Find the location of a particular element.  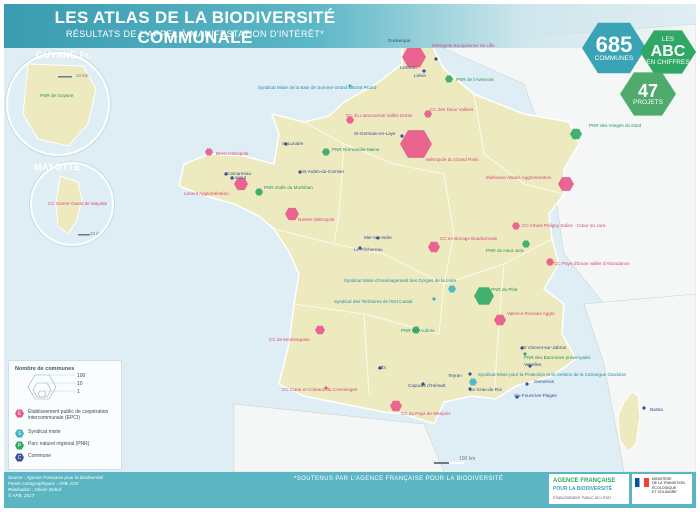

legend-scale-100: 100 is located at coordinates (81, 376).